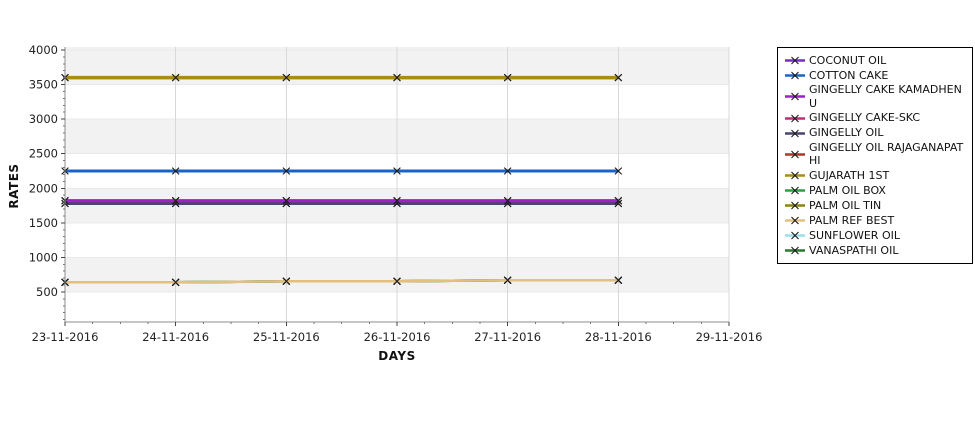 The width and height of the screenshot is (975, 429). I want to click on legend-label: GINGELLY CAKE-SKC, so click(865, 118).